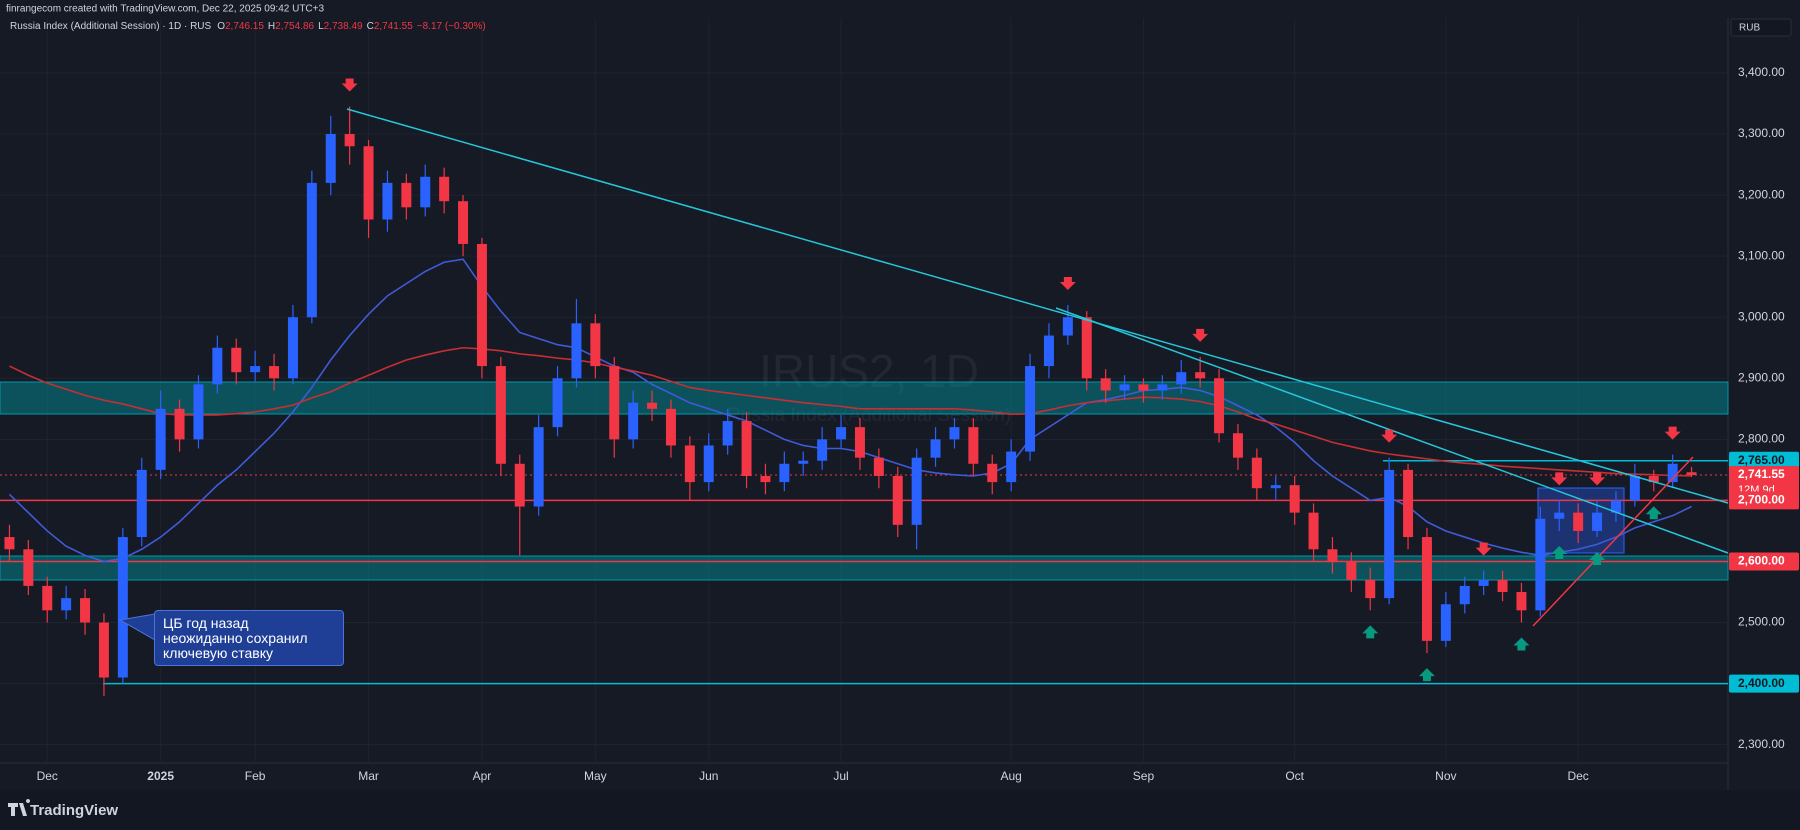  I want to click on x-tick-label: Mar, so click(368, 776).